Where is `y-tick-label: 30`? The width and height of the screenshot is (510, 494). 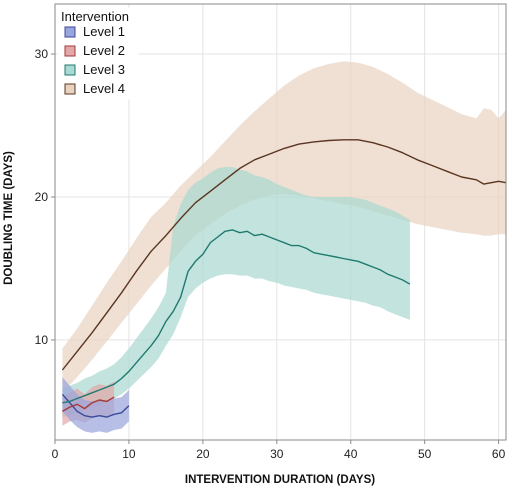
y-tick-label: 30 is located at coordinates (42, 54).